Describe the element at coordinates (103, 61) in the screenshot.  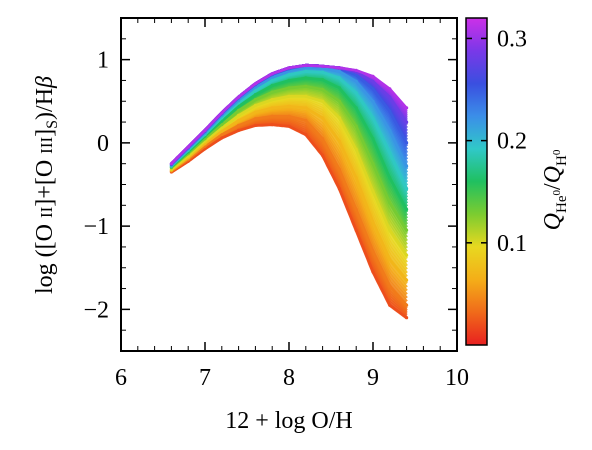
I see `y-tick-label: 1` at that location.